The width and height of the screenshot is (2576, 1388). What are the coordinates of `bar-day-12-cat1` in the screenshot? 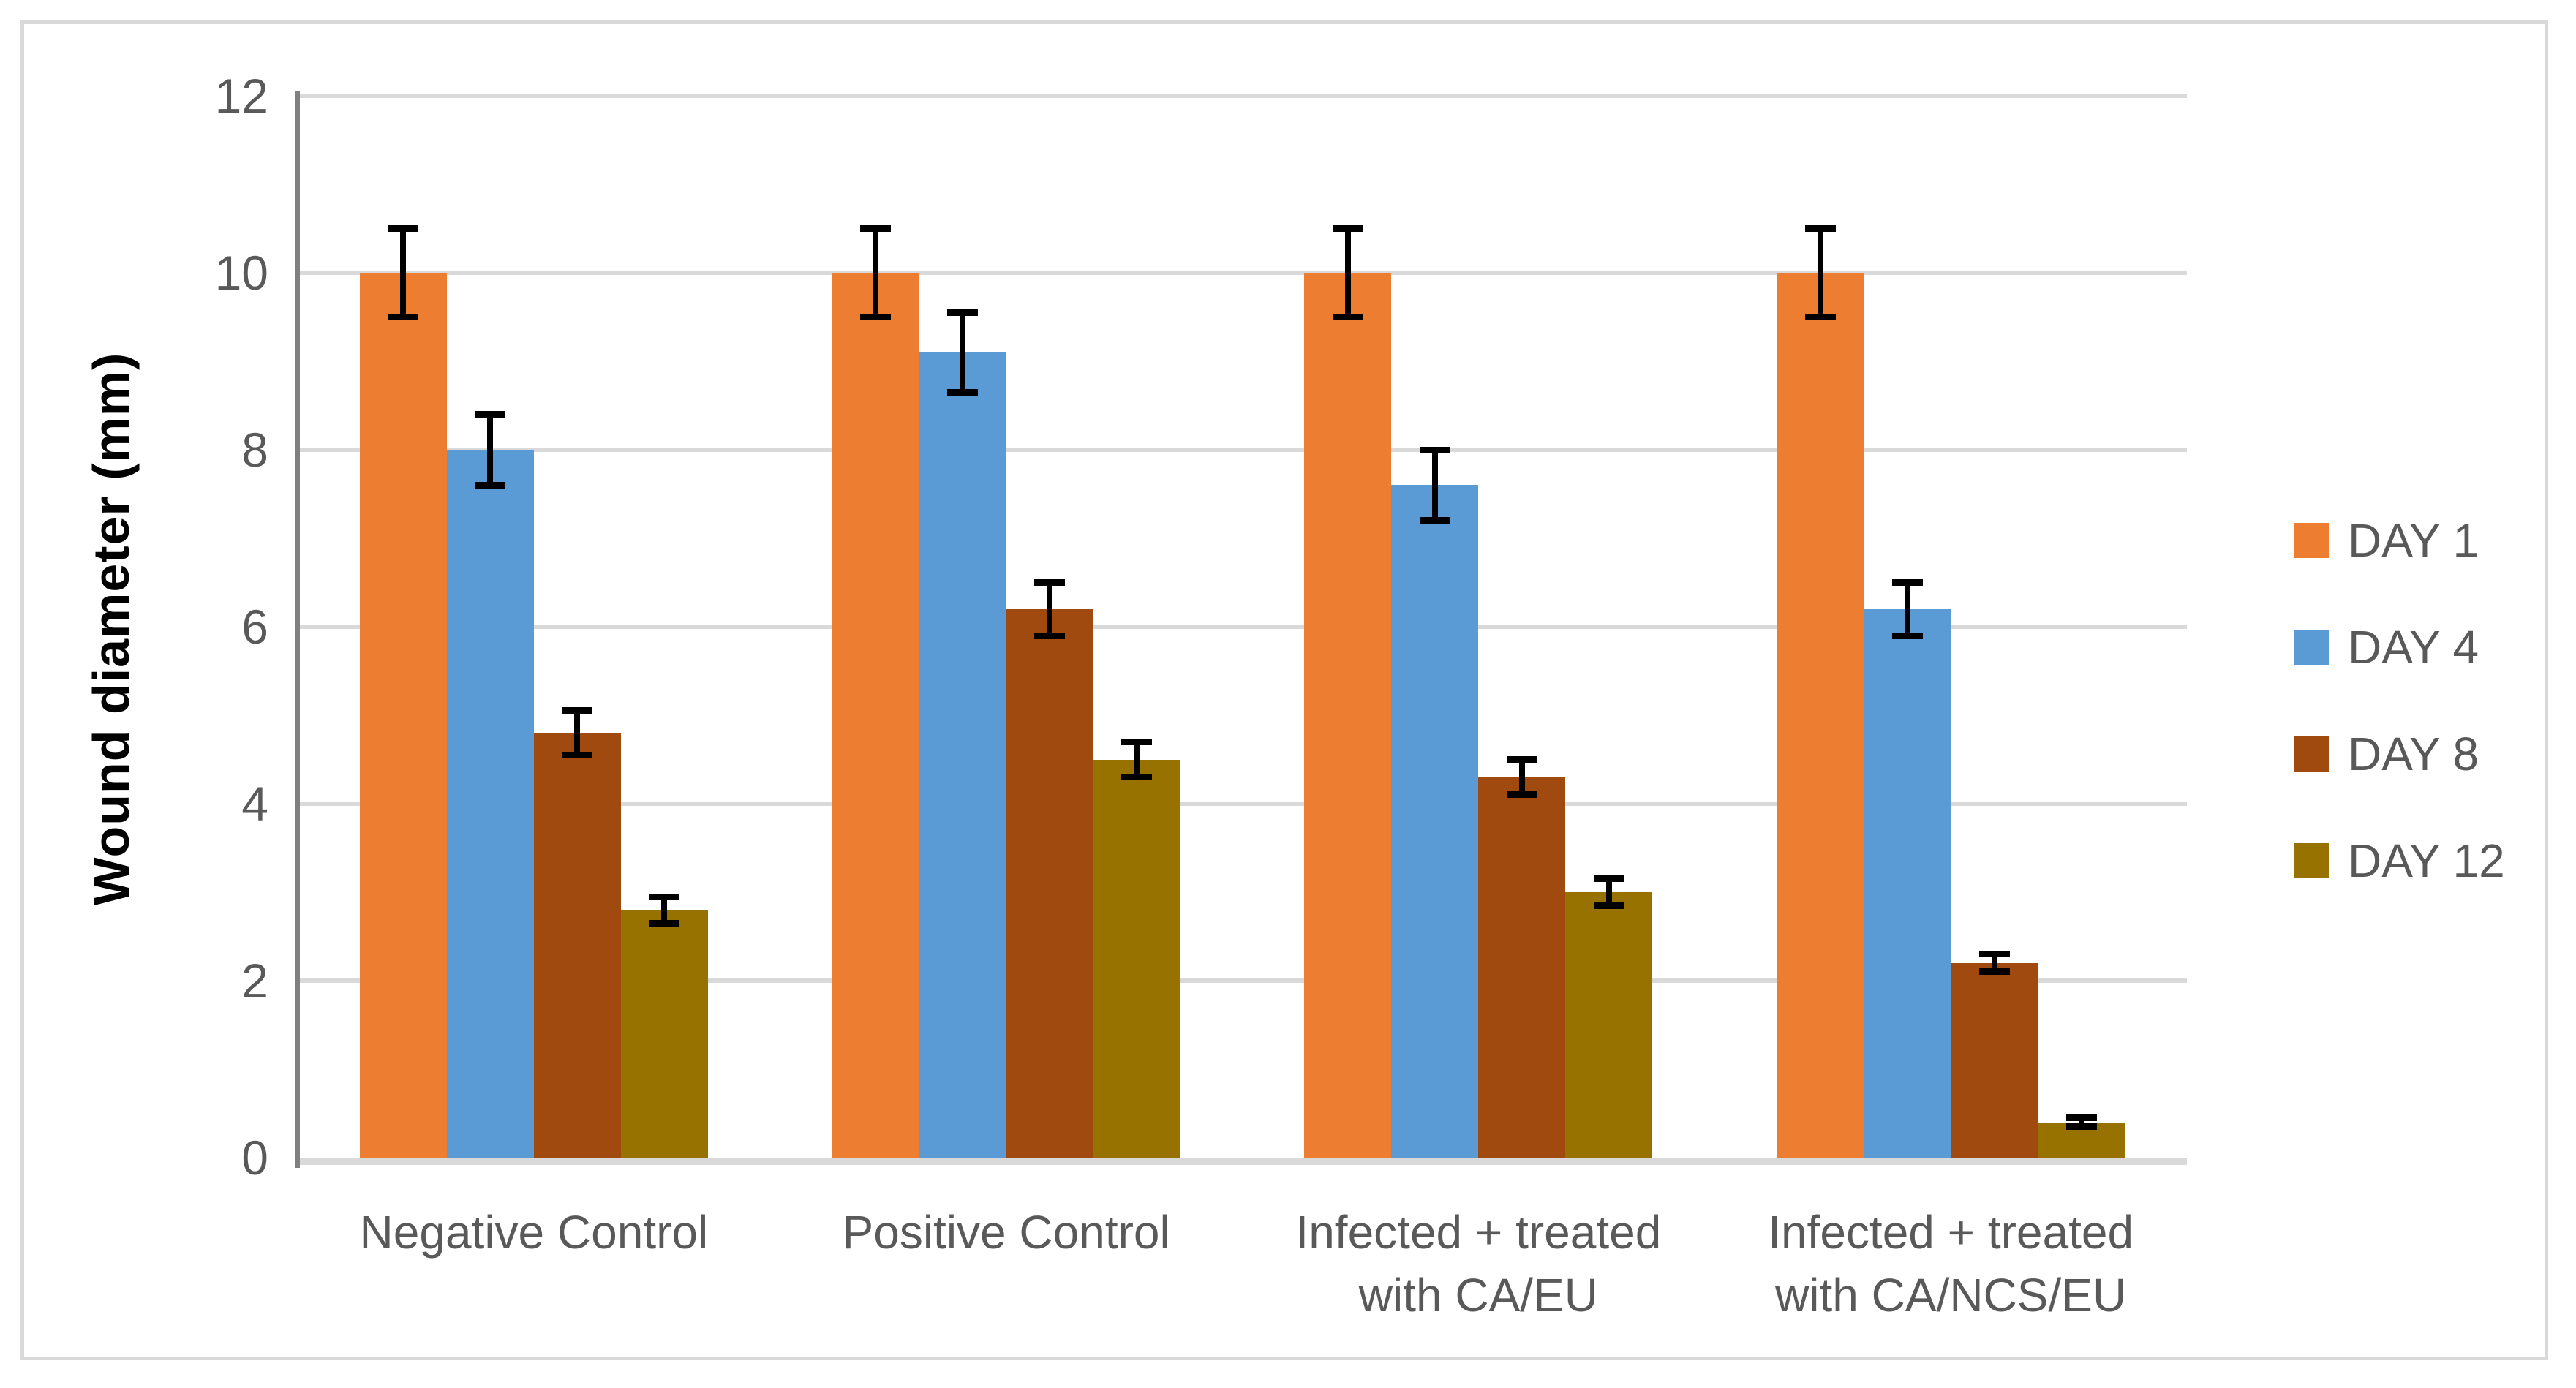 It's located at (664, 1034).